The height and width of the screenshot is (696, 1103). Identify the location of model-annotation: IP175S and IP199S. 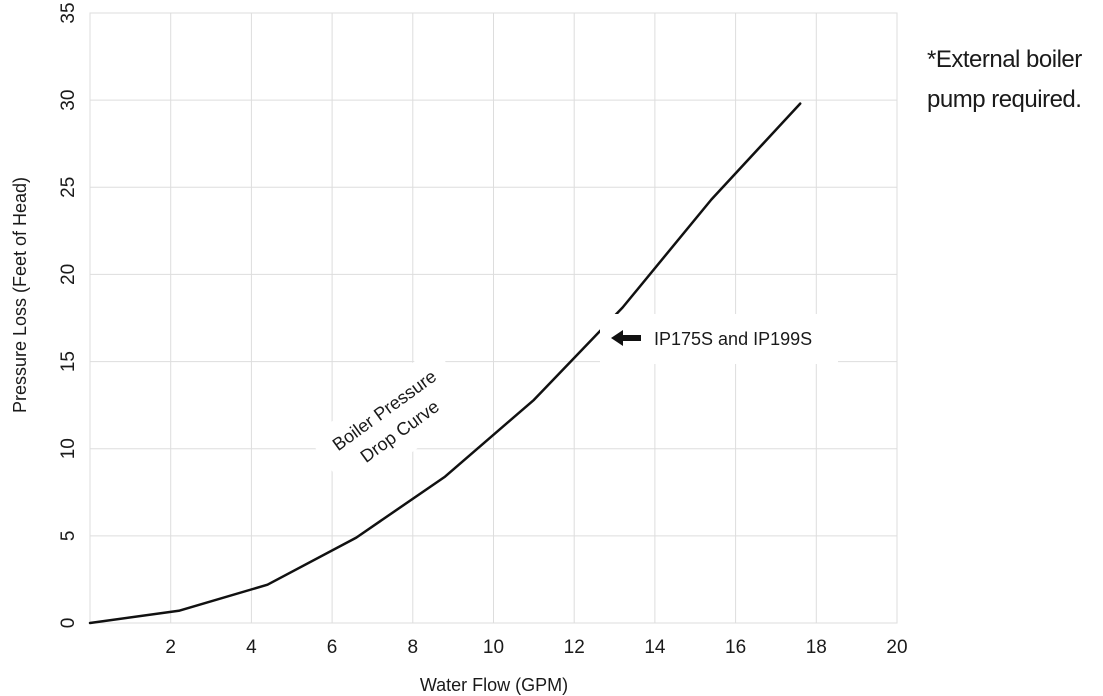
(719, 339).